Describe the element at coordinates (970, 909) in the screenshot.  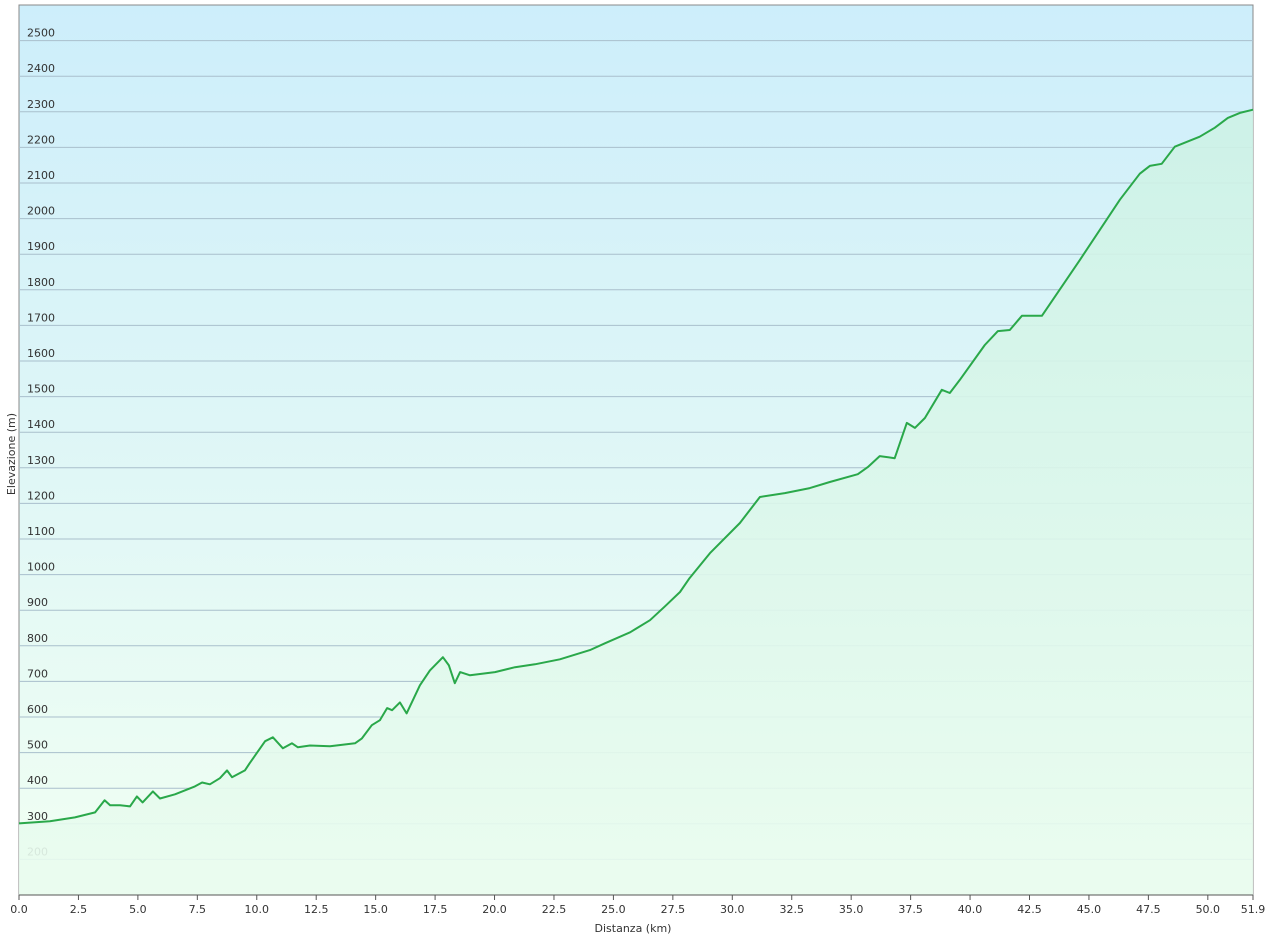
I see `x-tick-label: 40.0` at that location.